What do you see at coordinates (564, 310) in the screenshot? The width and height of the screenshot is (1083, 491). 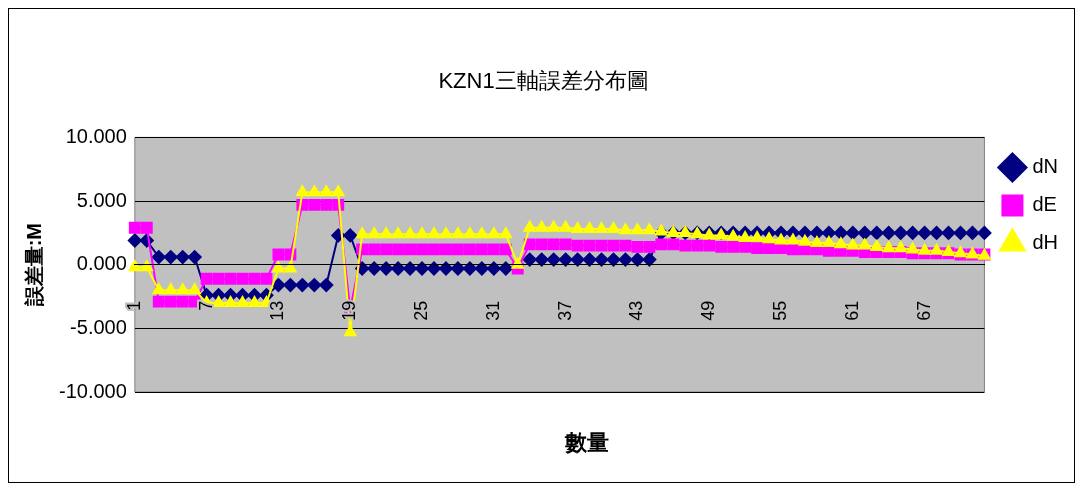 I see `x-tick-label: 37` at bounding box center [564, 310].